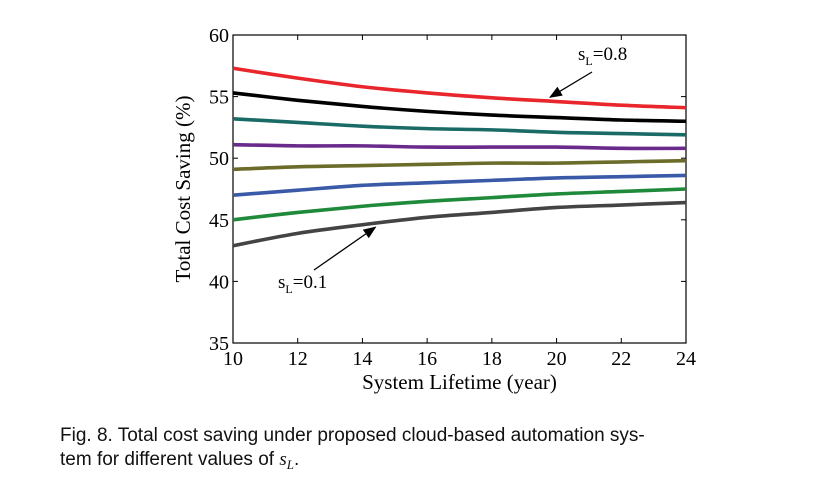  Describe the element at coordinates (233, 359) in the screenshot. I see `x-tick-label: 10` at that location.